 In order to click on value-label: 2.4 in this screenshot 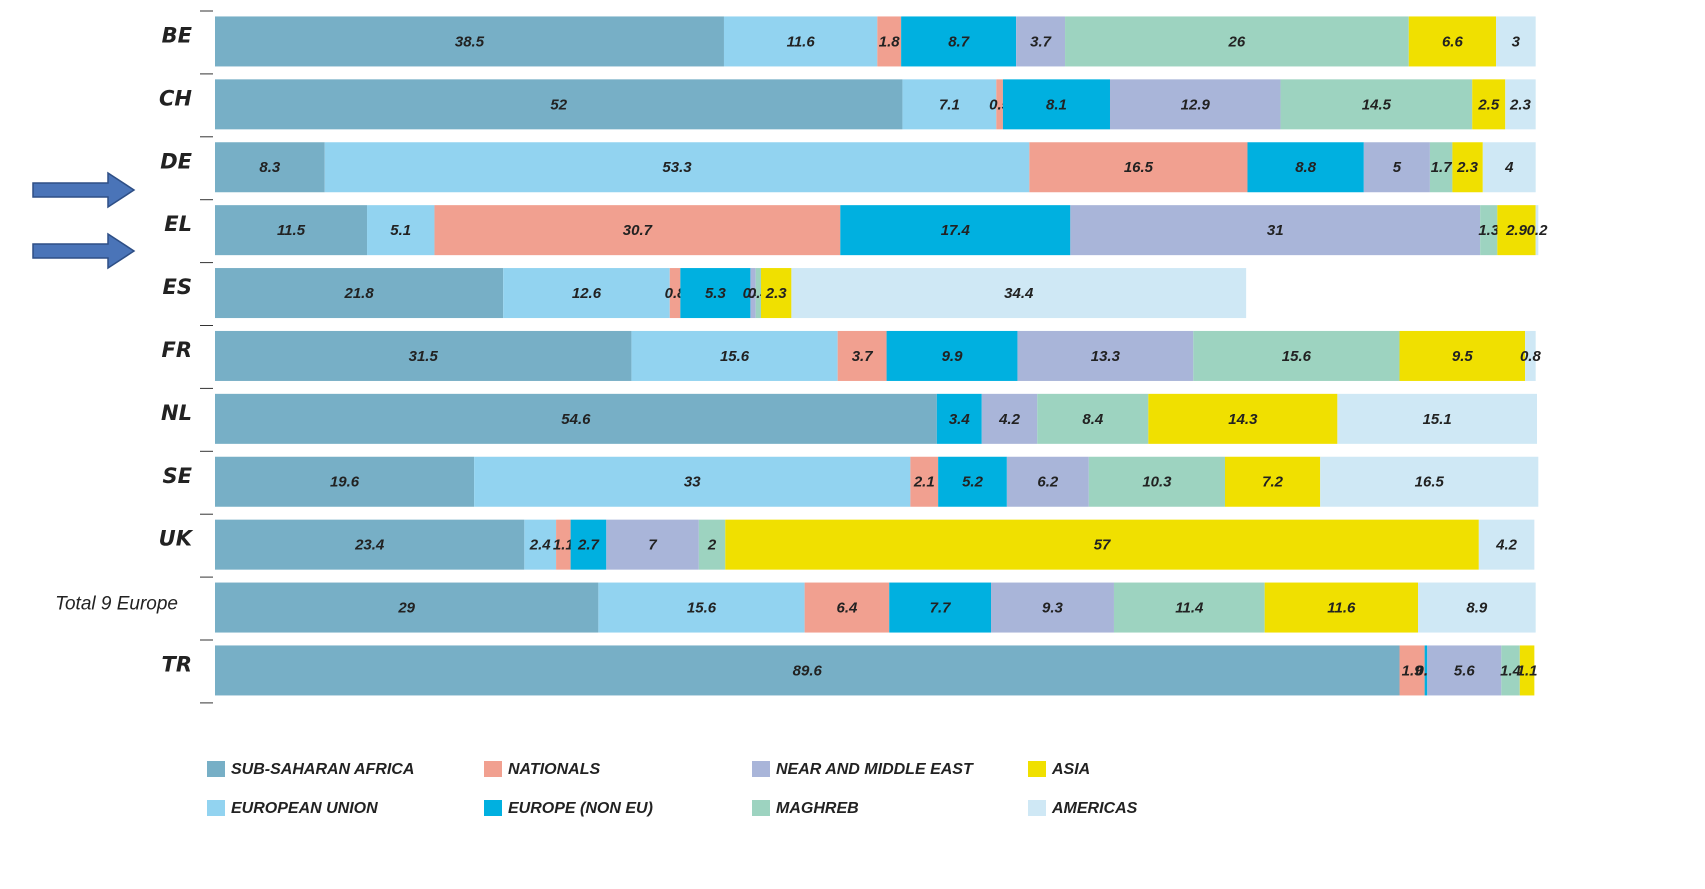, I will do `click(540, 545)`.